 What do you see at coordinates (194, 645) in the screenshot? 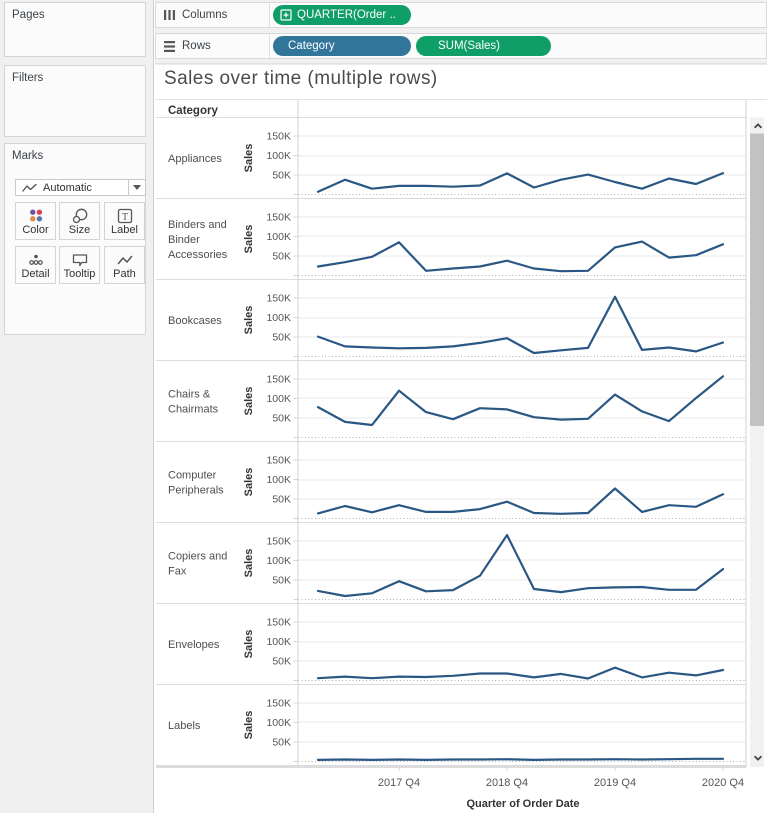
I see `svg-text: Envelopes` at bounding box center [194, 645].